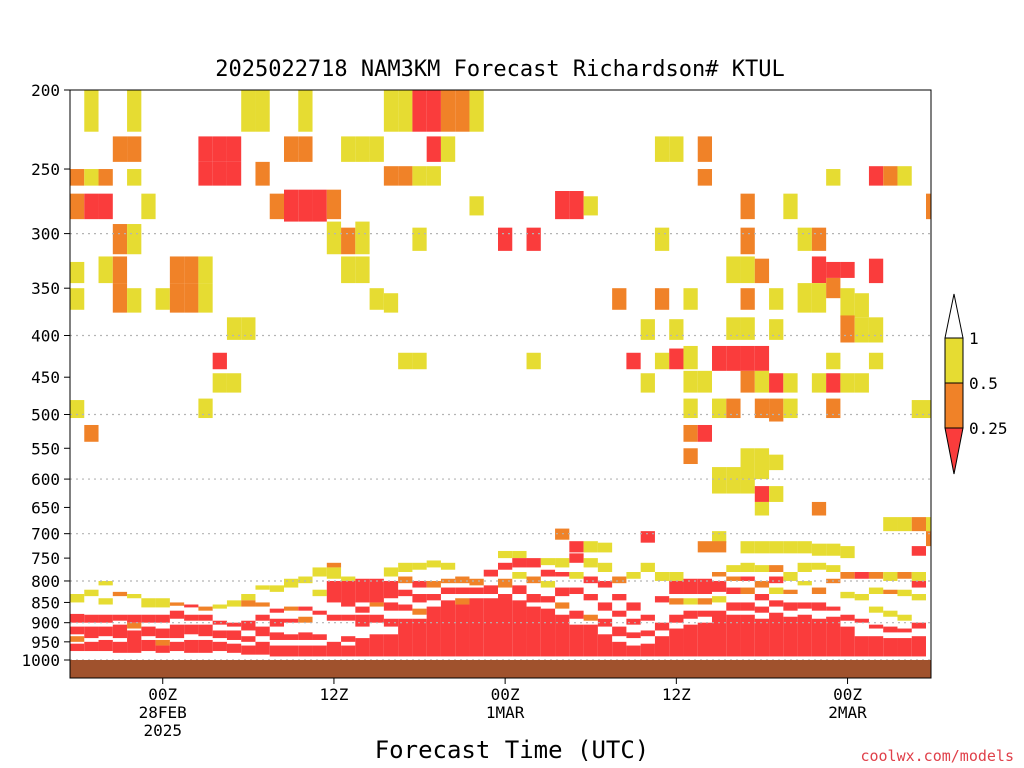  I want to click on y-tick-label: 500, so click(45, 415).